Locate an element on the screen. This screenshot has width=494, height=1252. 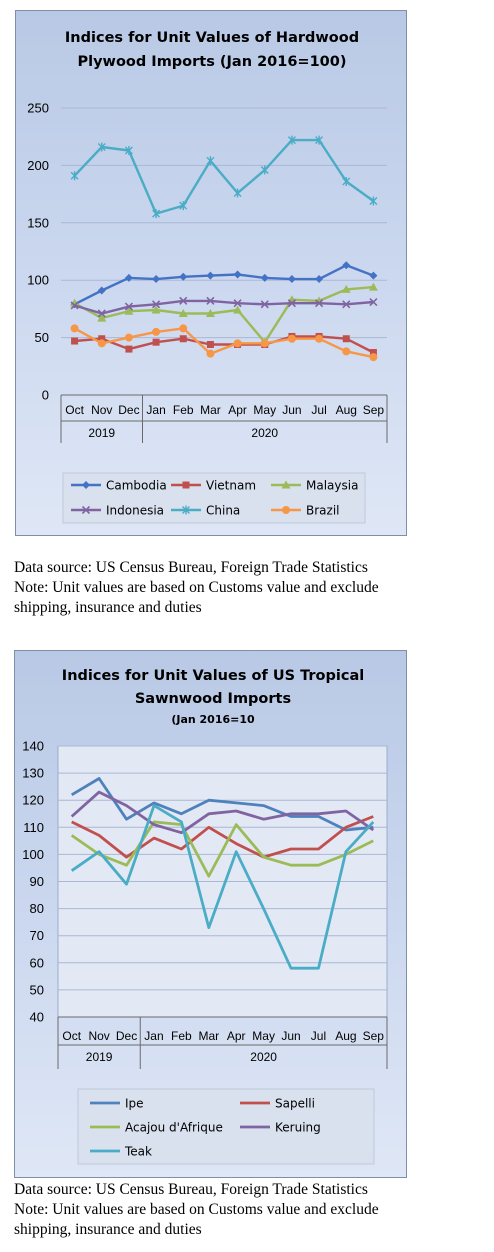
y-tick-label: 150 is located at coordinates (38, 222).